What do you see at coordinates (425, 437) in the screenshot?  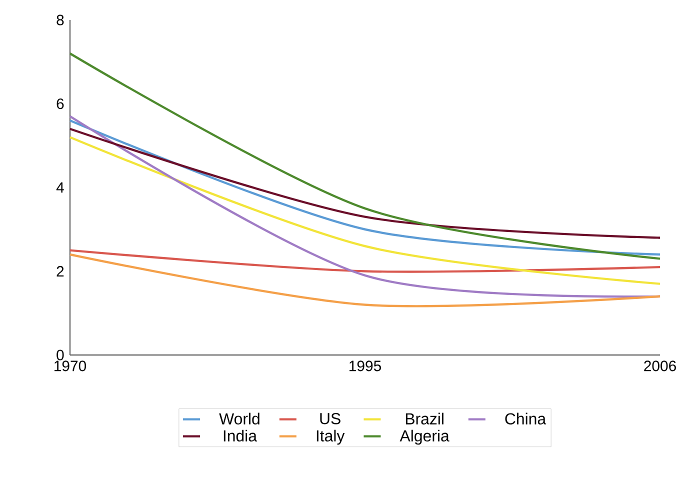 I see `legend-label: Algeria` at bounding box center [425, 437].